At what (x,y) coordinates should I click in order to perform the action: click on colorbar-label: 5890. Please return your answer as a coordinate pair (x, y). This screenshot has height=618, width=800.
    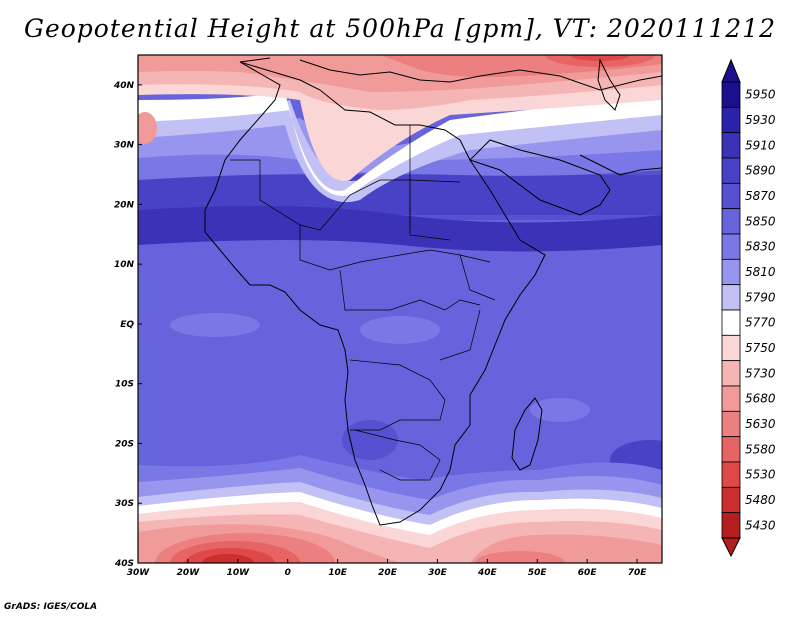
    Looking at the image, I should click on (760, 171).